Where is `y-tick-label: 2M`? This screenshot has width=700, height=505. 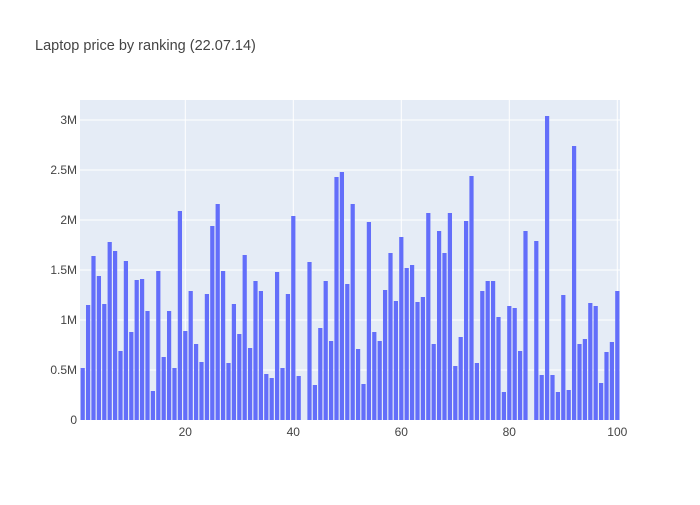
y-tick-label: 2M is located at coordinates (68, 220).